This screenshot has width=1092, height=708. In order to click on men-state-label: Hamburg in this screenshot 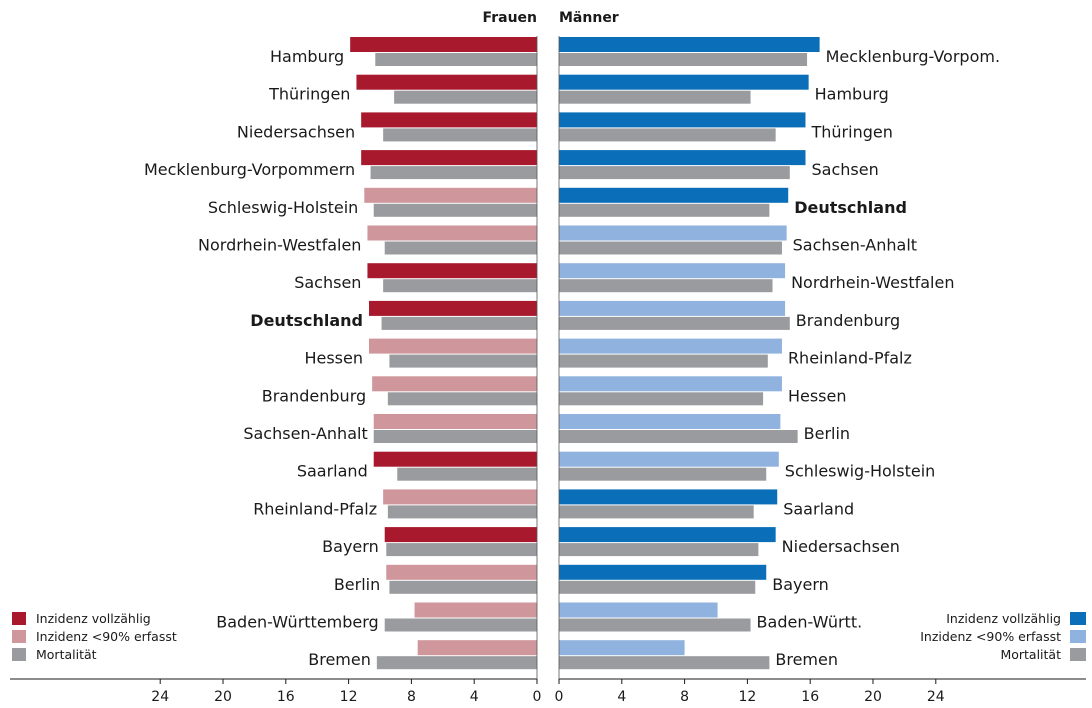, I will do `click(852, 94)`.